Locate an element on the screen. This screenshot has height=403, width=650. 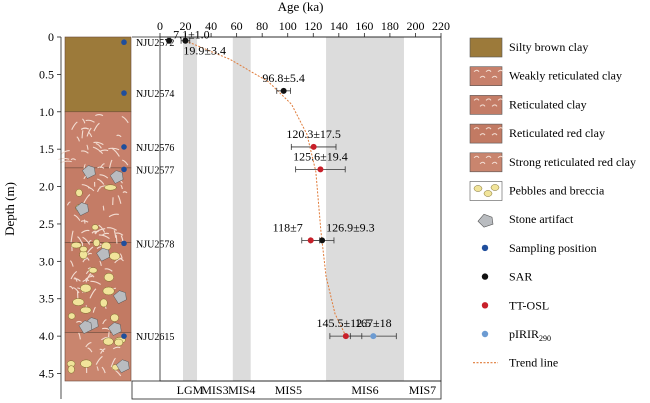
y-tick-label: 0.5 is located at coordinates (46, 74).